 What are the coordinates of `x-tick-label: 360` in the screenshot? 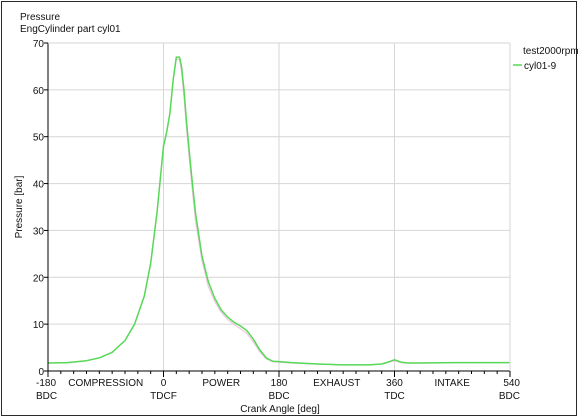 It's located at (394, 383).